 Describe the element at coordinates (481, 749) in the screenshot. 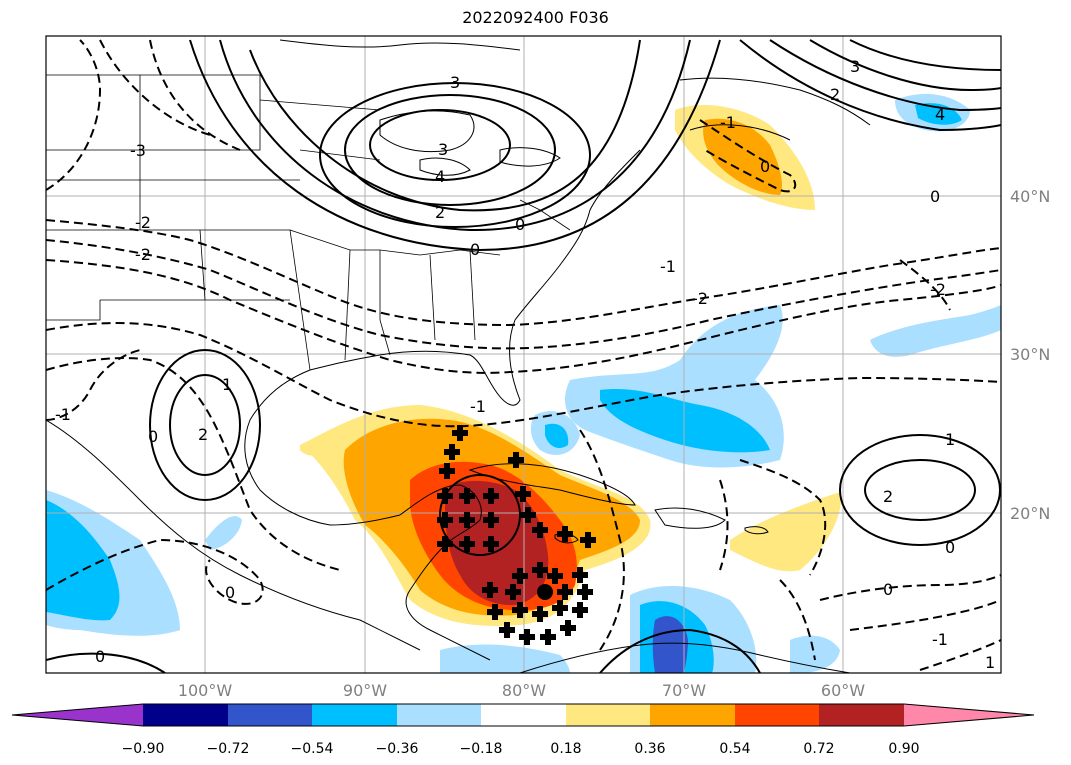

I see `colorbar-tick-label: −0.18` at that location.